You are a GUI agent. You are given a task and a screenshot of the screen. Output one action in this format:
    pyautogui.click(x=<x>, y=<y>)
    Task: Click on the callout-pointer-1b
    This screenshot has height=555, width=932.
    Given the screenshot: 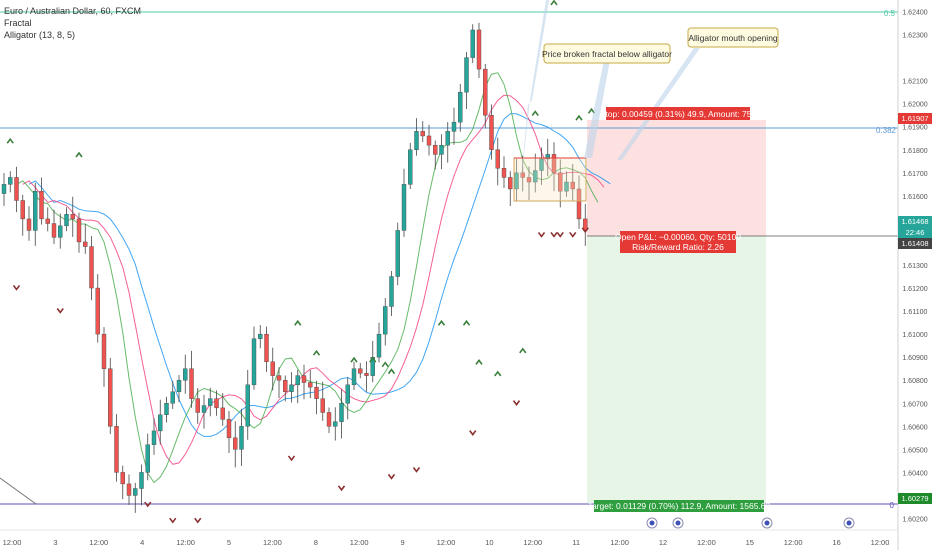 What is the action you would take?
    pyautogui.click(x=597, y=109)
    